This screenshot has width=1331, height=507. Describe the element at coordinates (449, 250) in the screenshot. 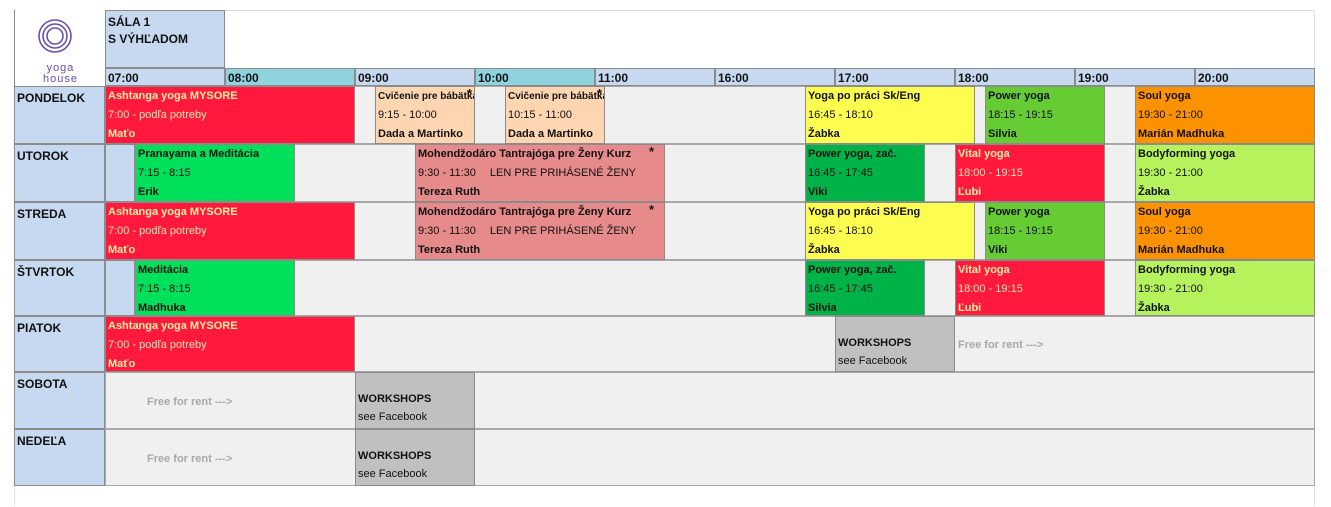

I see `class-instructor: Tereza Ruth` at that location.